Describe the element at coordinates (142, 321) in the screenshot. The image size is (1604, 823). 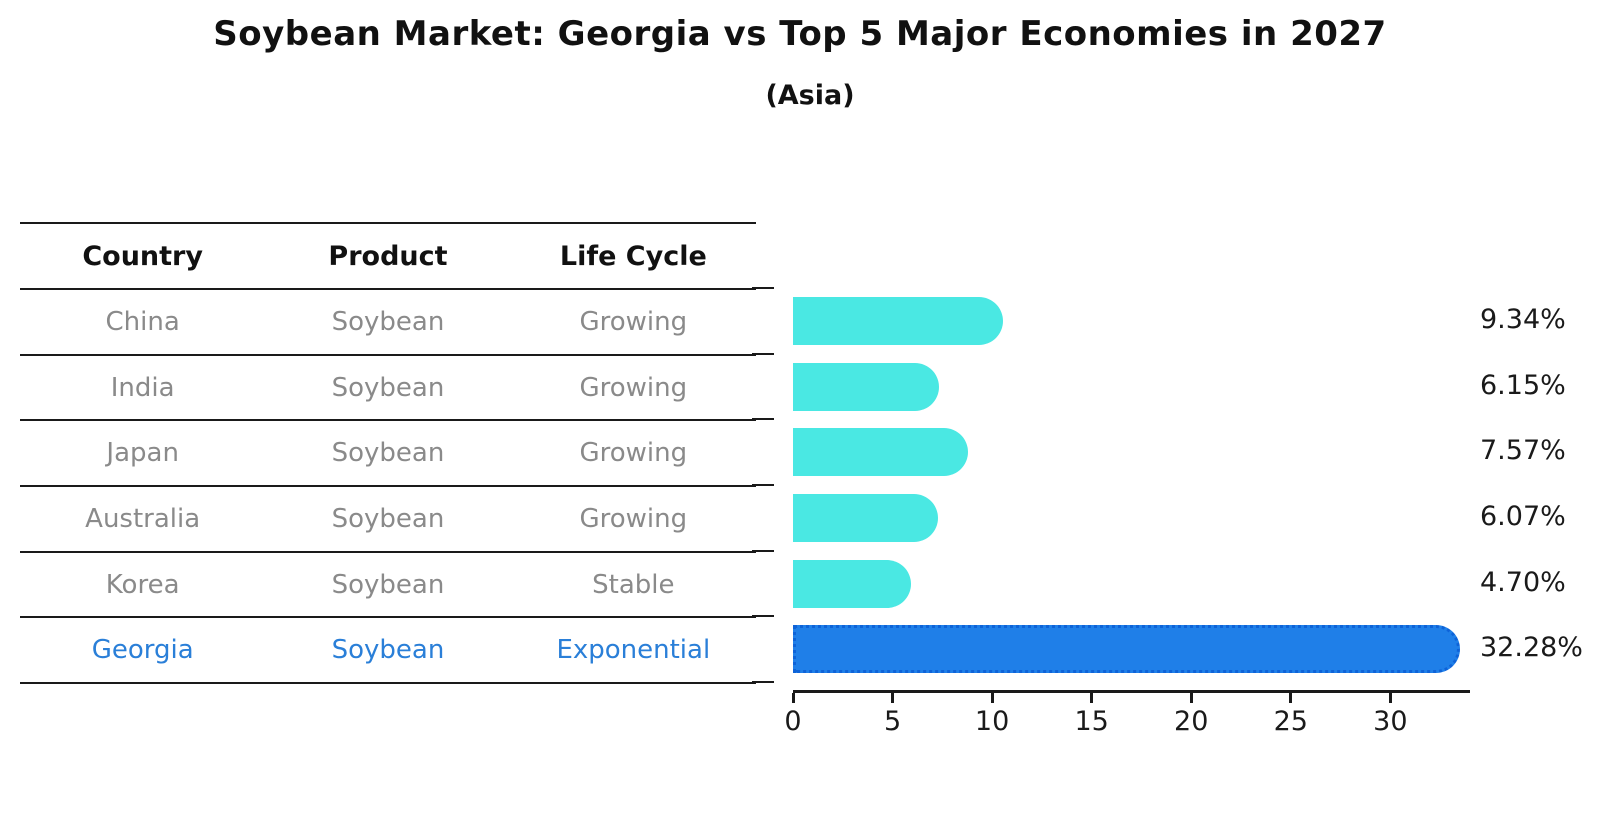
I see `cell-country: China` at that location.